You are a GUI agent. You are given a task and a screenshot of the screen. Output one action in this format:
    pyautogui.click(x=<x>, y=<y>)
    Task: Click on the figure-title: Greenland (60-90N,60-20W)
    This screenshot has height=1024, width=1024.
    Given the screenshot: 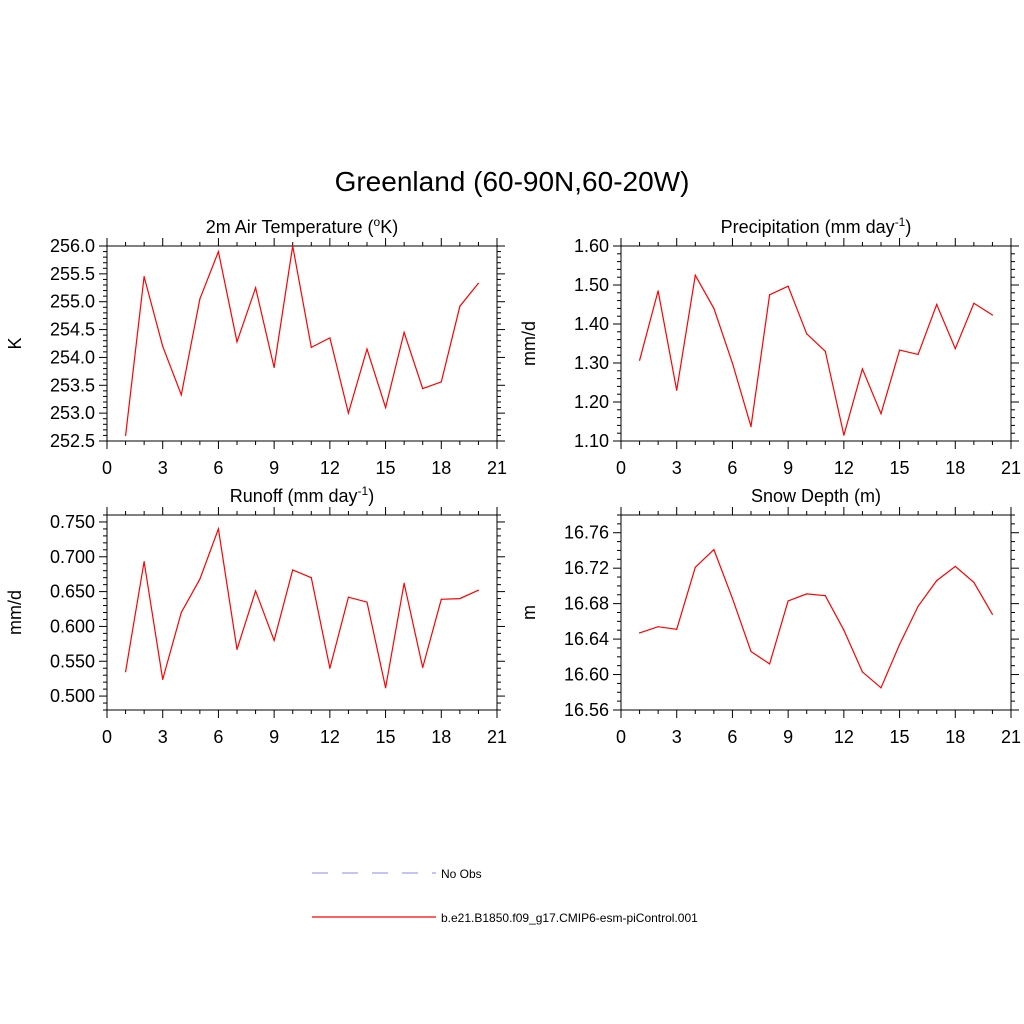 What is the action you would take?
    pyautogui.click(x=512, y=181)
    